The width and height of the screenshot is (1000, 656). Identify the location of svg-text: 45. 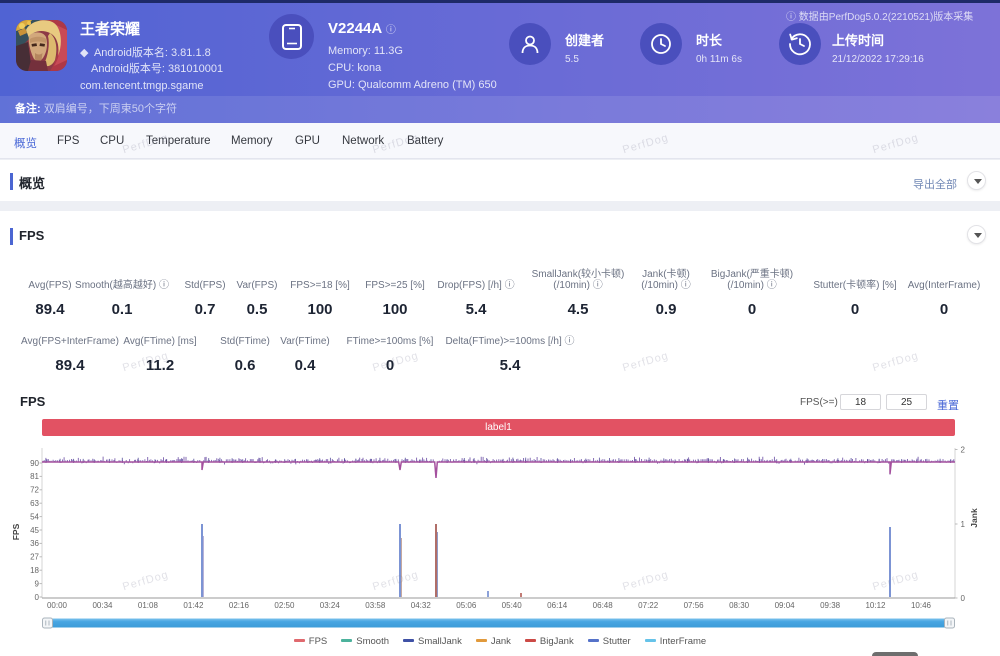
(34, 530).